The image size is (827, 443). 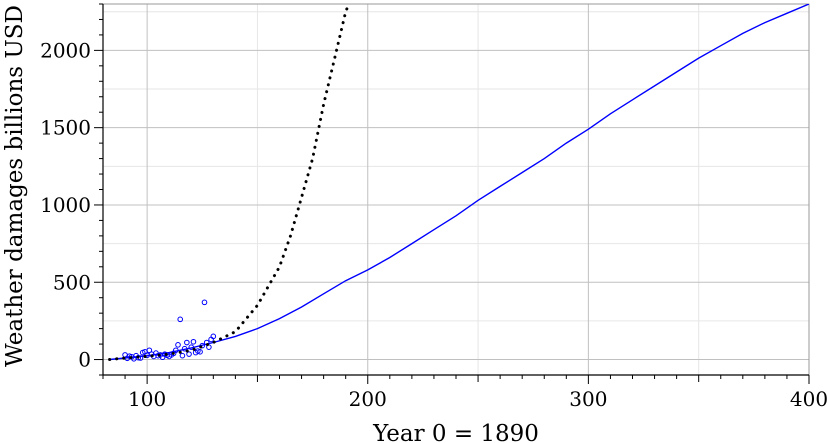 What do you see at coordinates (65, 50) in the screenshot?
I see `y-tick-label: 2000` at bounding box center [65, 50].